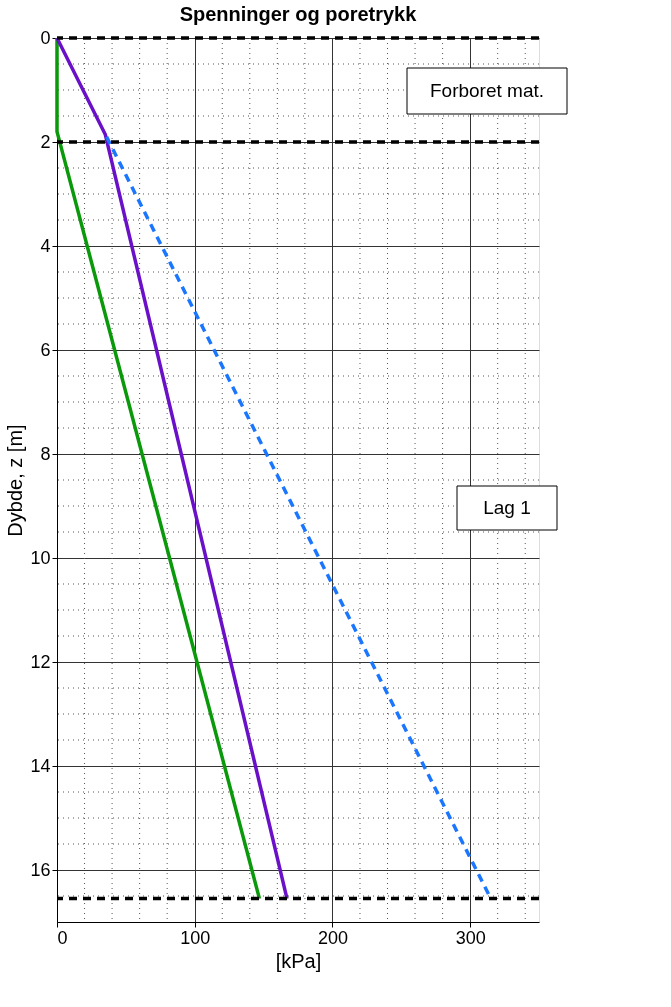  I want to click on y-tick-label: 4, so click(45, 245).